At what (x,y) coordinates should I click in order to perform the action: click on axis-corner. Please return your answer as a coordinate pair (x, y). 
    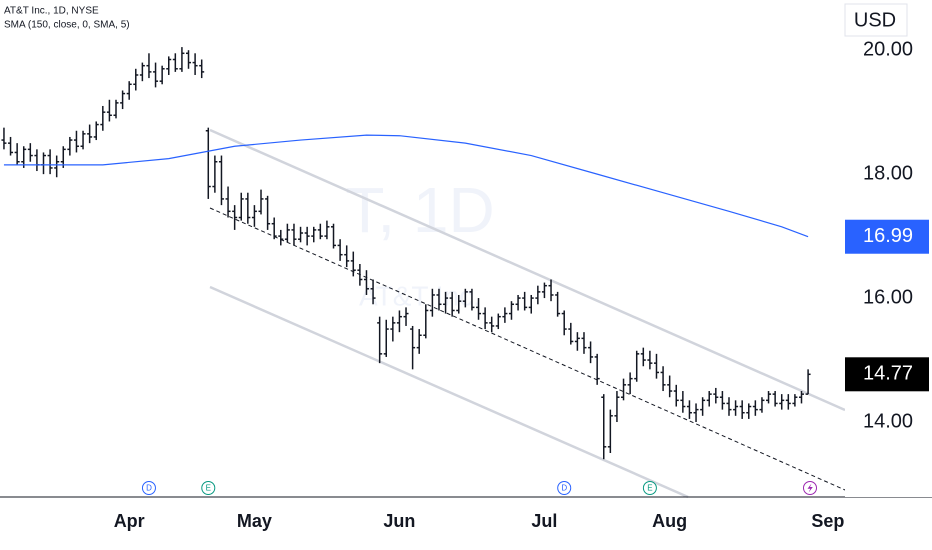
    Looking at the image, I should click on (888, 524).